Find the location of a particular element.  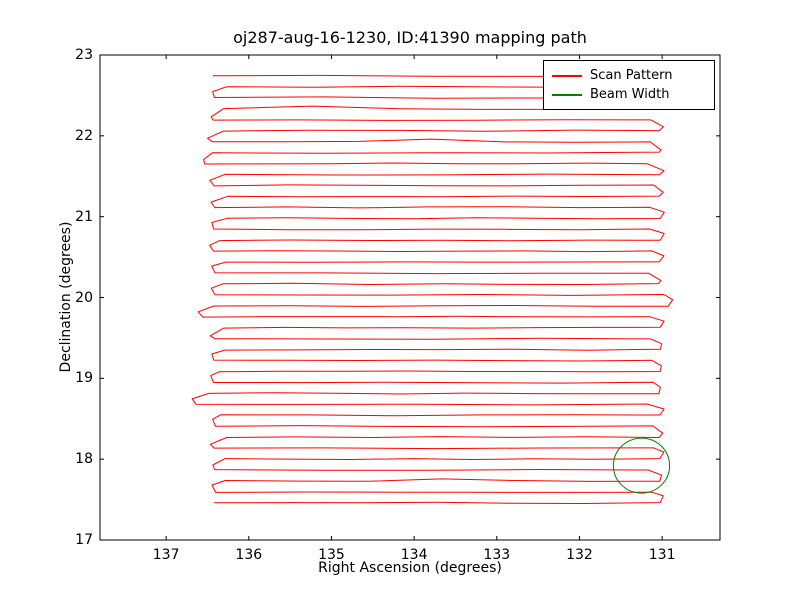

x-tick-label: 135 is located at coordinates (331, 555).